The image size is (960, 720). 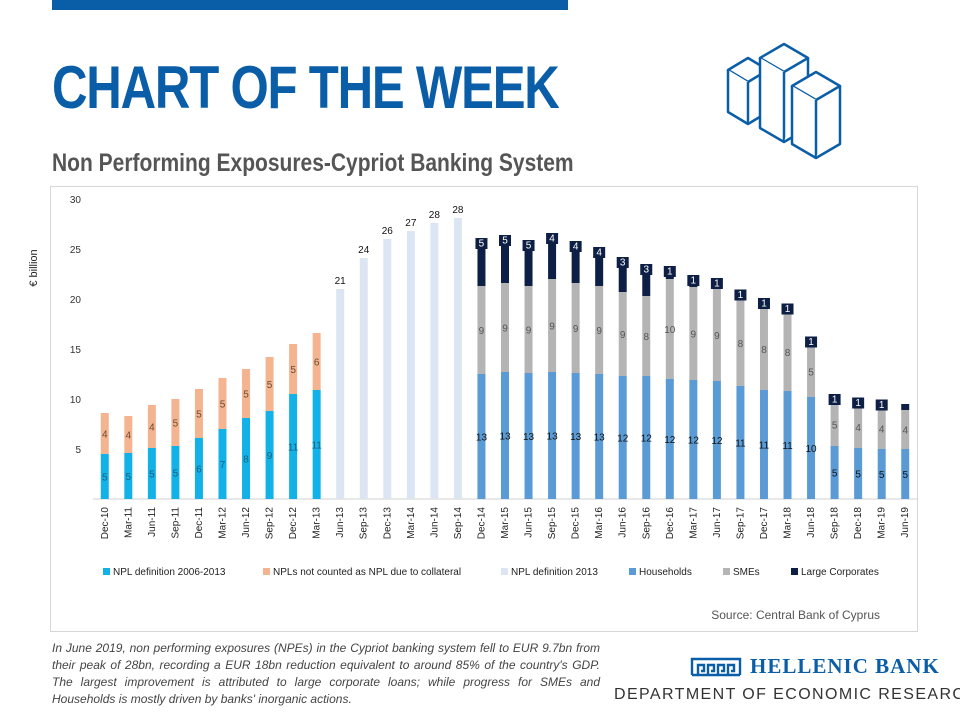 I want to click on y-tick-label: 10, so click(x=76, y=400).